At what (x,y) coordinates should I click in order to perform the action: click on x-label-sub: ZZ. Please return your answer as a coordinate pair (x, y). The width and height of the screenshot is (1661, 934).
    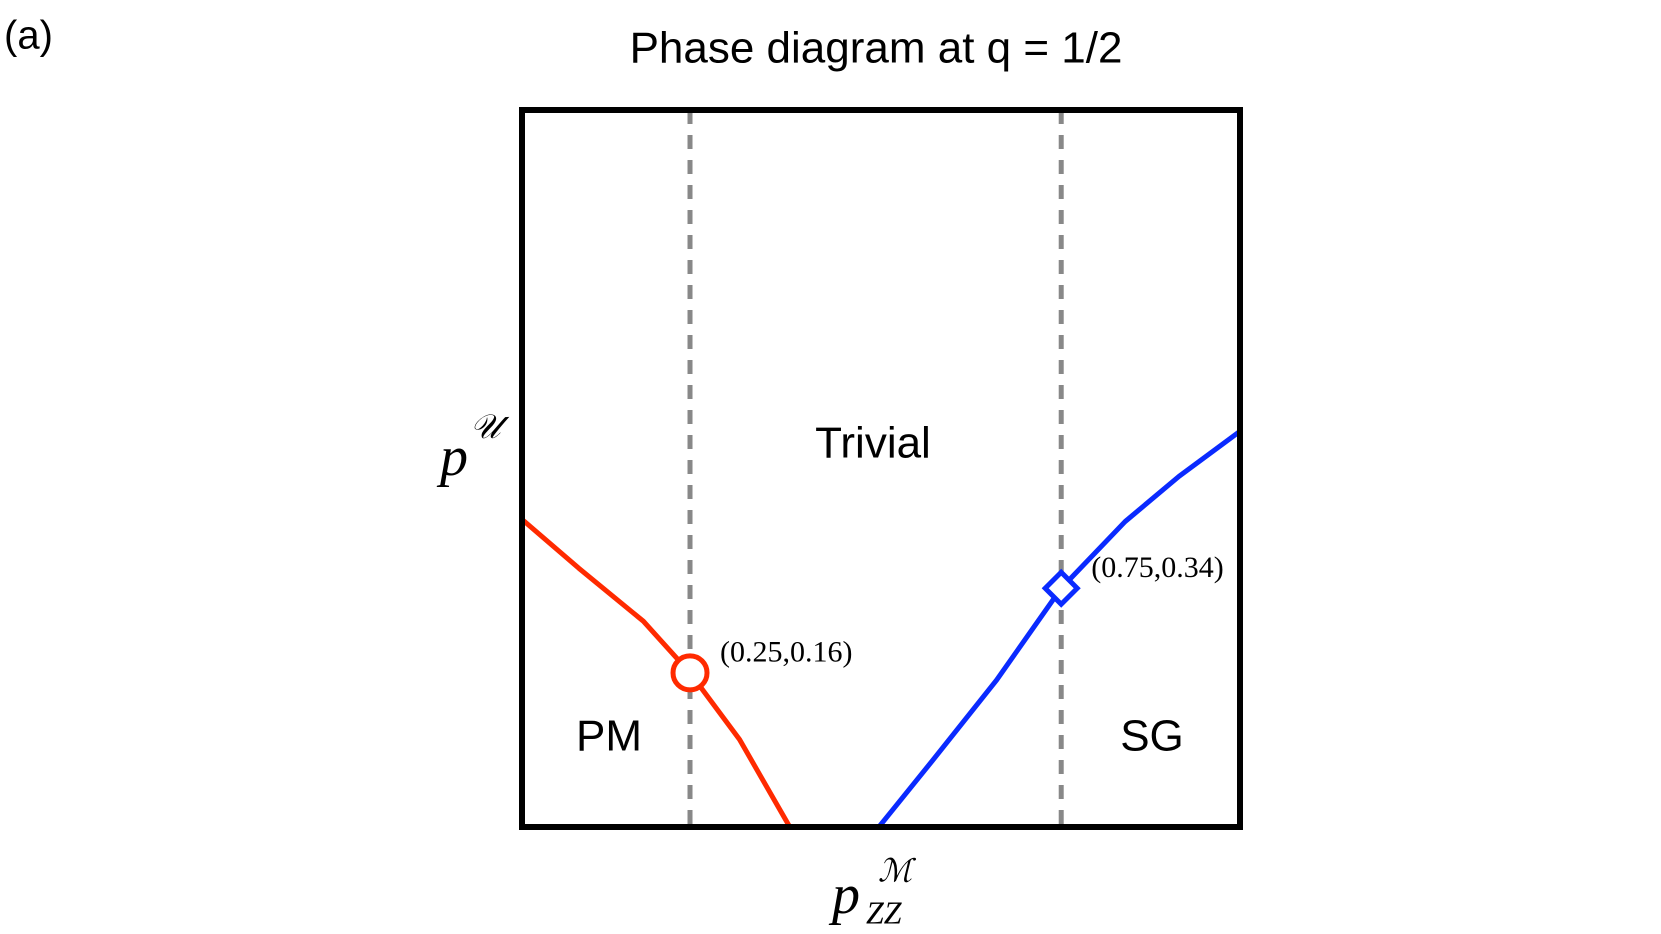
    Looking at the image, I should click on (884, 912).